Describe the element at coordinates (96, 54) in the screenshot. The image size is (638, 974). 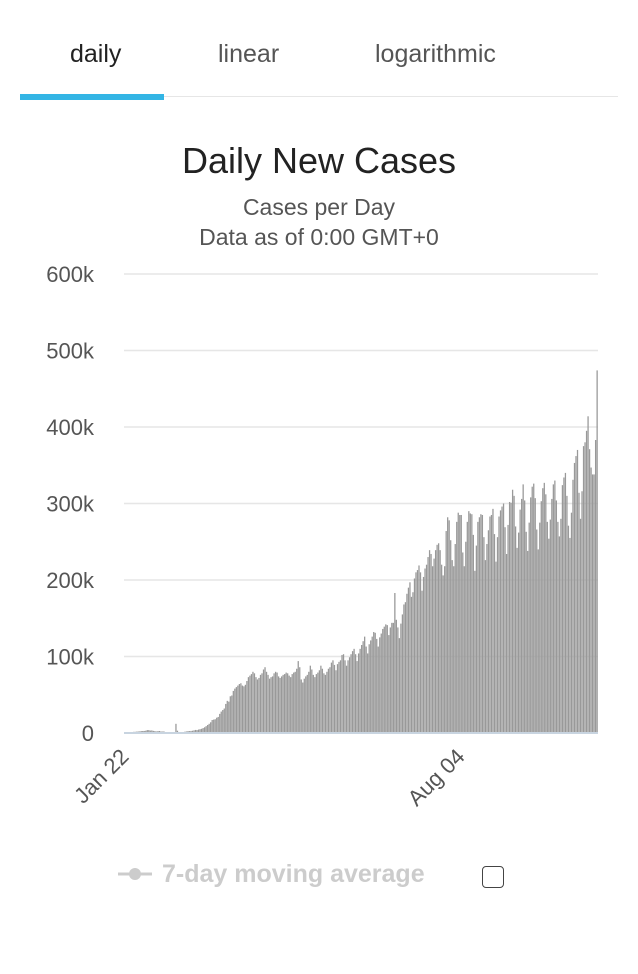
I see `tab-daily: daily` at that location.